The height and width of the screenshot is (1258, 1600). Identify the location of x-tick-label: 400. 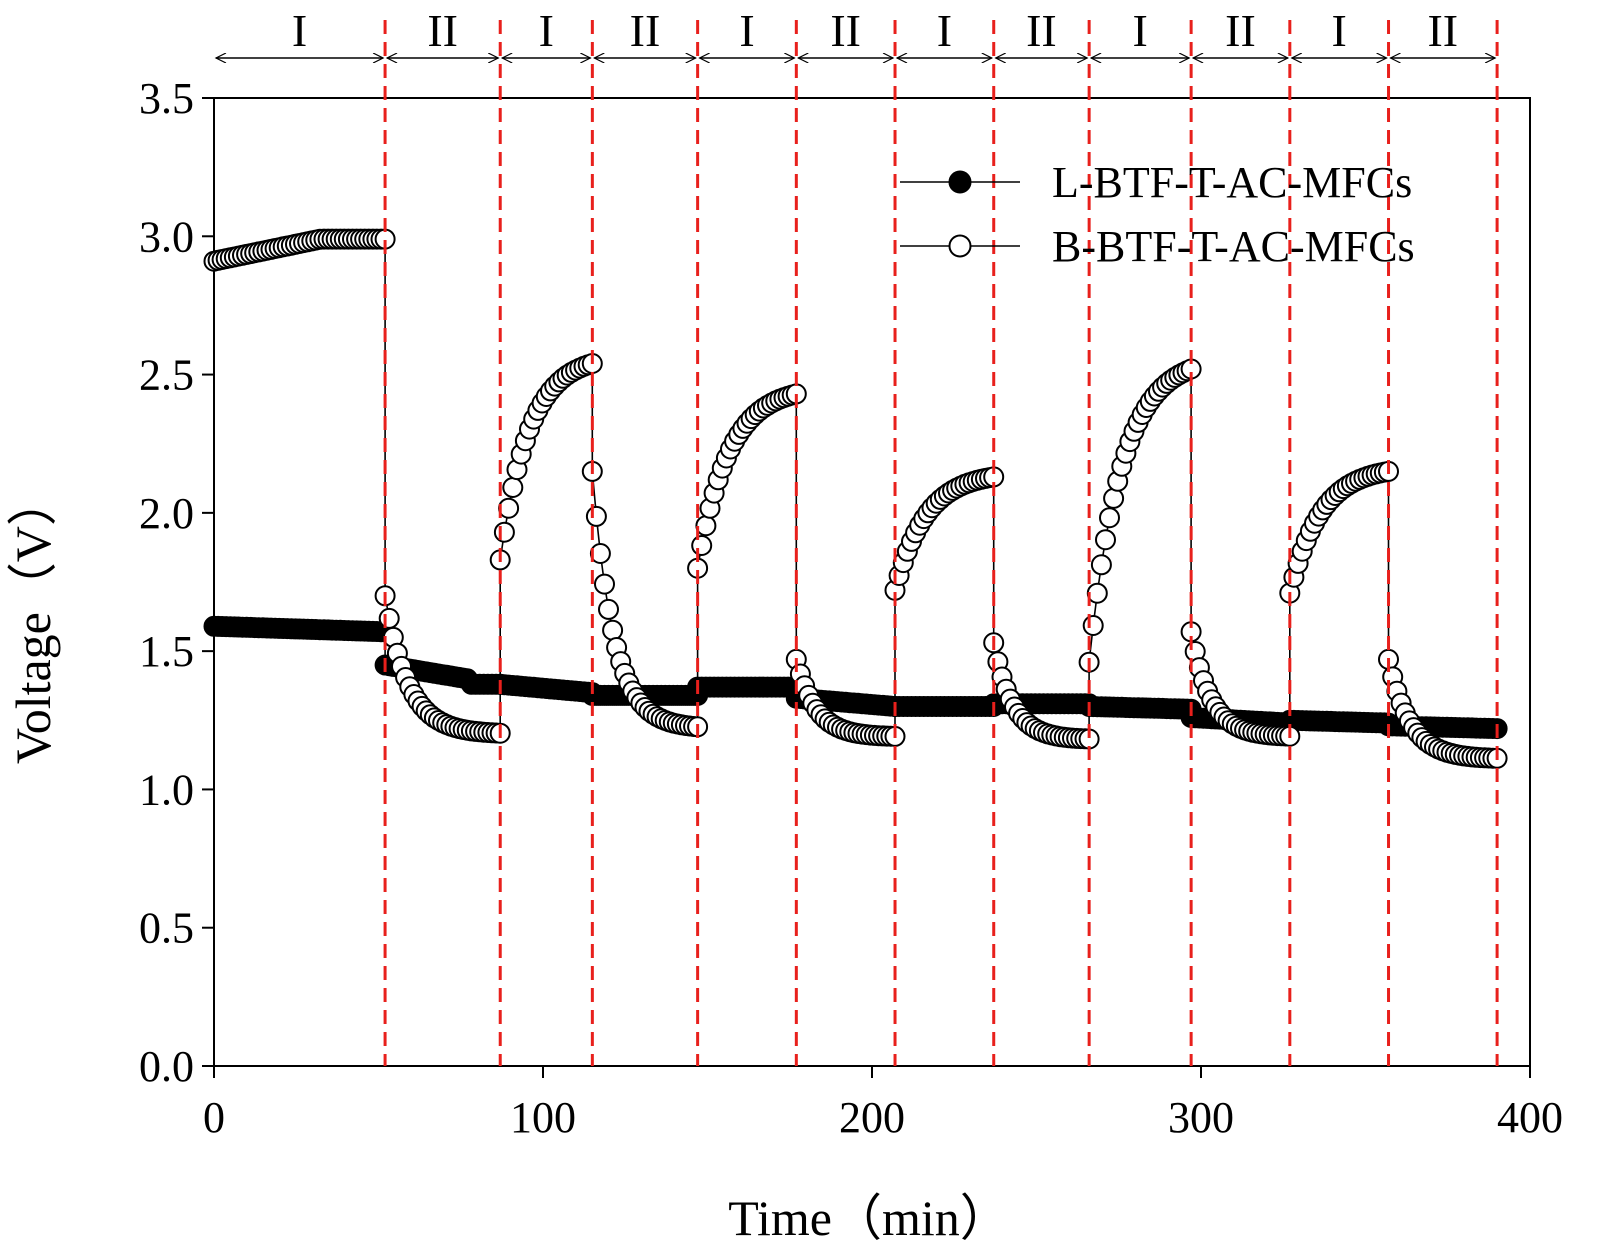
(1530, 1117).